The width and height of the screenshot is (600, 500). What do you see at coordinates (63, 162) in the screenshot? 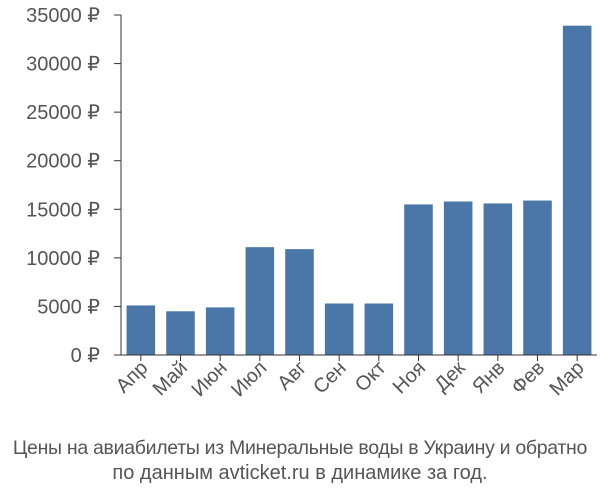
I see `y-tick-label: 20000 ₽` at bounding box center [63, 162].